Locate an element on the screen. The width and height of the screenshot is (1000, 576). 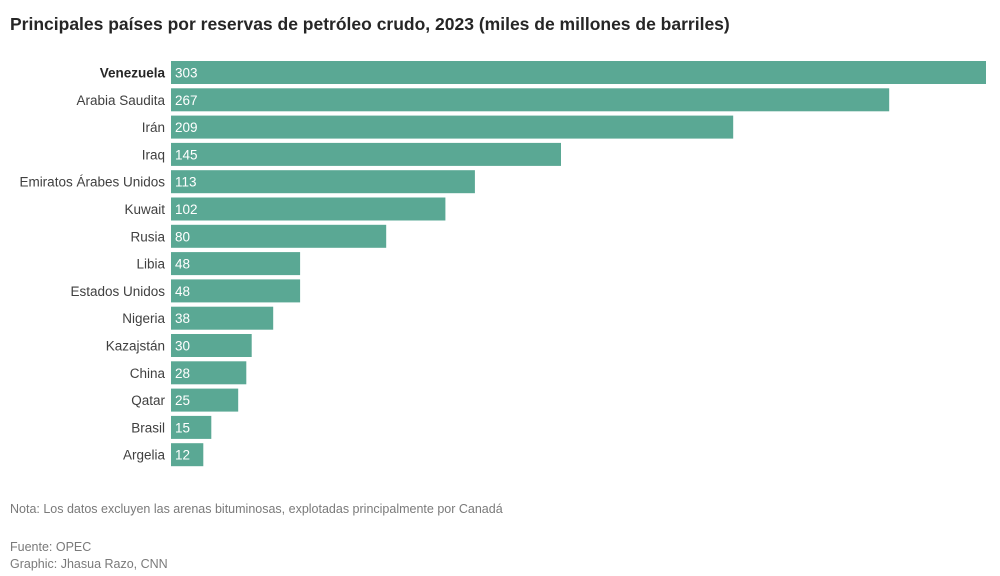
value-label-14: 12 is located at coordinates (182, 455).